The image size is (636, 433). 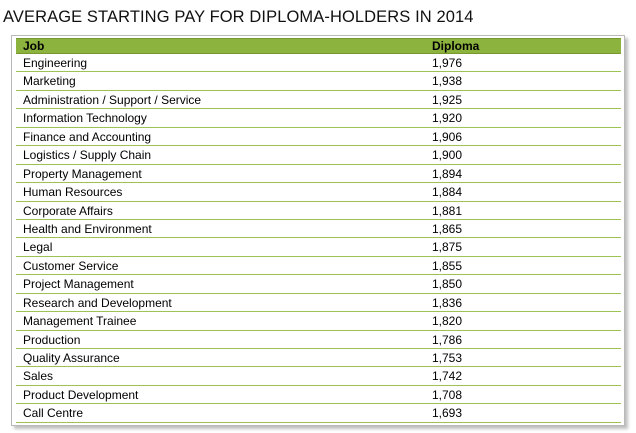 I want to click on job-cell: Call Centre, so click(x=53, y=413).